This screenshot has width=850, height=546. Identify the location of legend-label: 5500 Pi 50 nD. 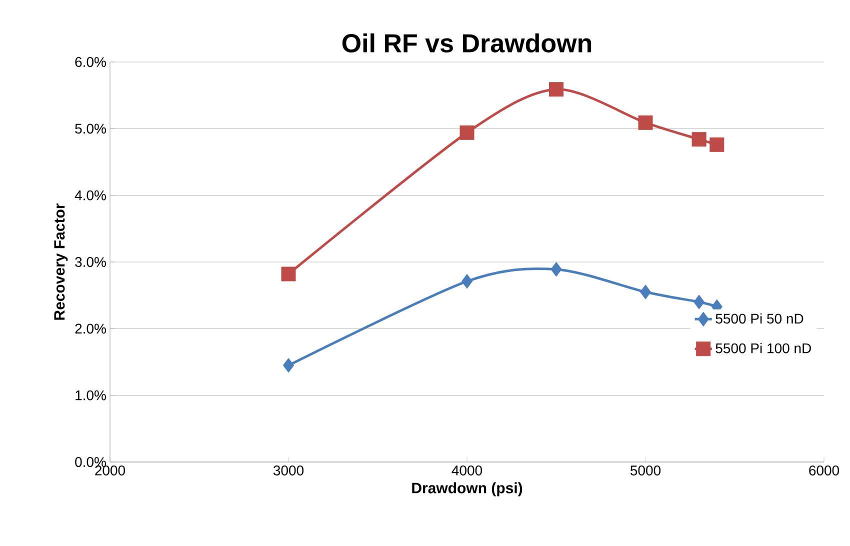
(760, 318).